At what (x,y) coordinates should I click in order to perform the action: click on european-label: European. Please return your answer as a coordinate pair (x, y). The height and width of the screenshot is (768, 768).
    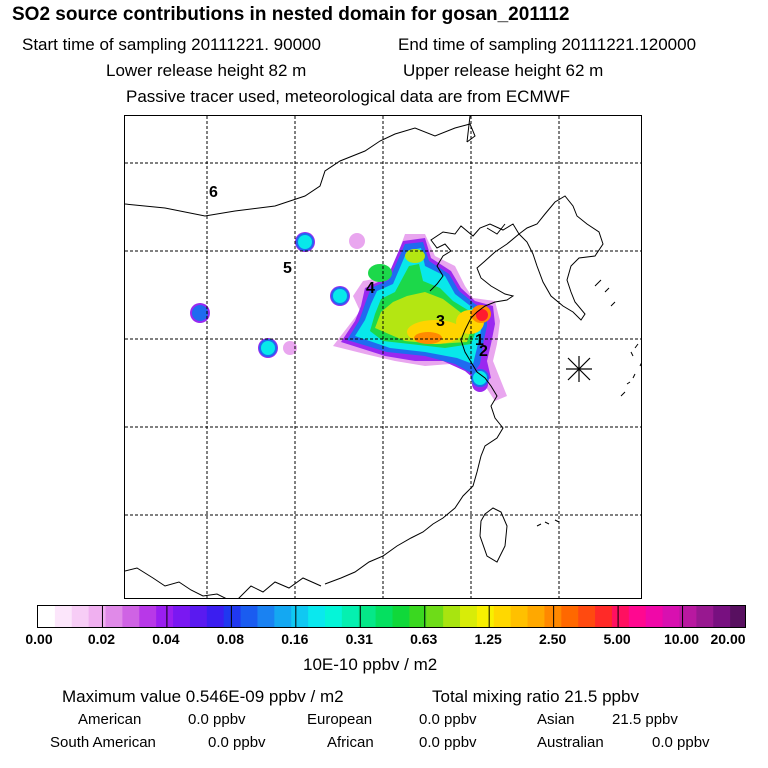
    Looking at the image, I should click on (340, 719).